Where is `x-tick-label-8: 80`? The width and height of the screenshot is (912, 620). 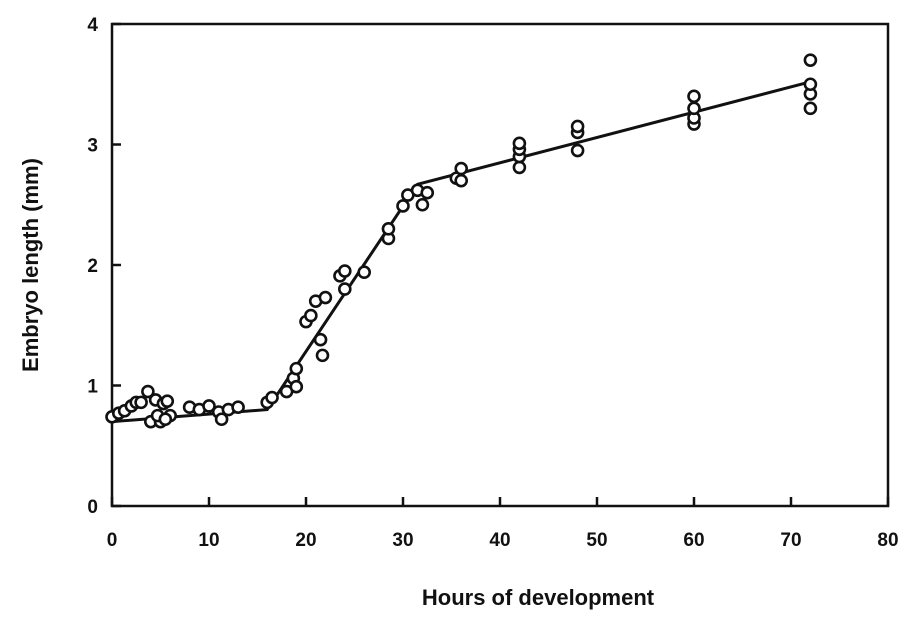 x-tick-label-8: 80 is located at coordinates (887, 540).